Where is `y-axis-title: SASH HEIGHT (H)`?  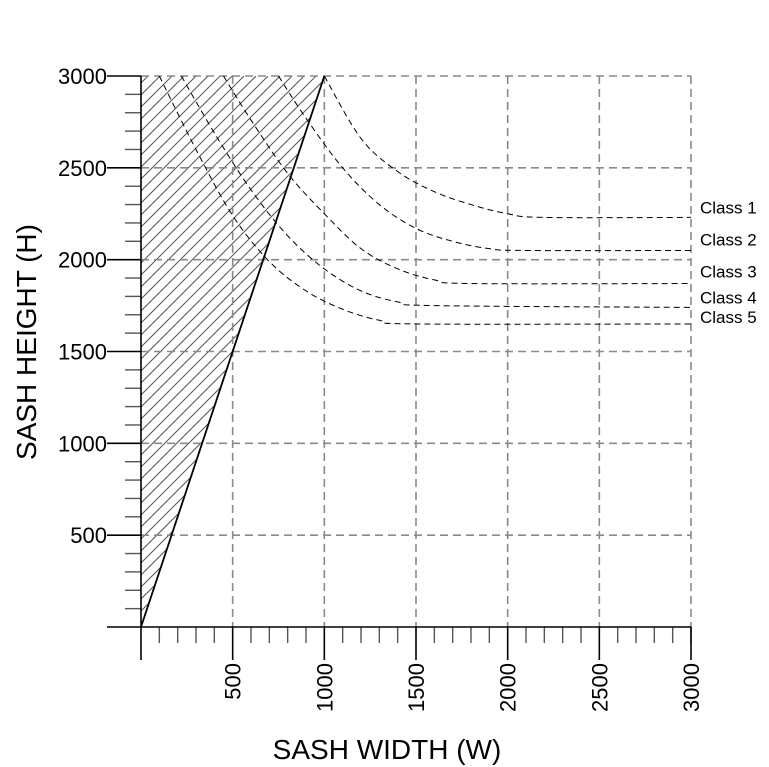
y-axis-title: SASH HEIGHT (H) is located at coordinates (26, 342).